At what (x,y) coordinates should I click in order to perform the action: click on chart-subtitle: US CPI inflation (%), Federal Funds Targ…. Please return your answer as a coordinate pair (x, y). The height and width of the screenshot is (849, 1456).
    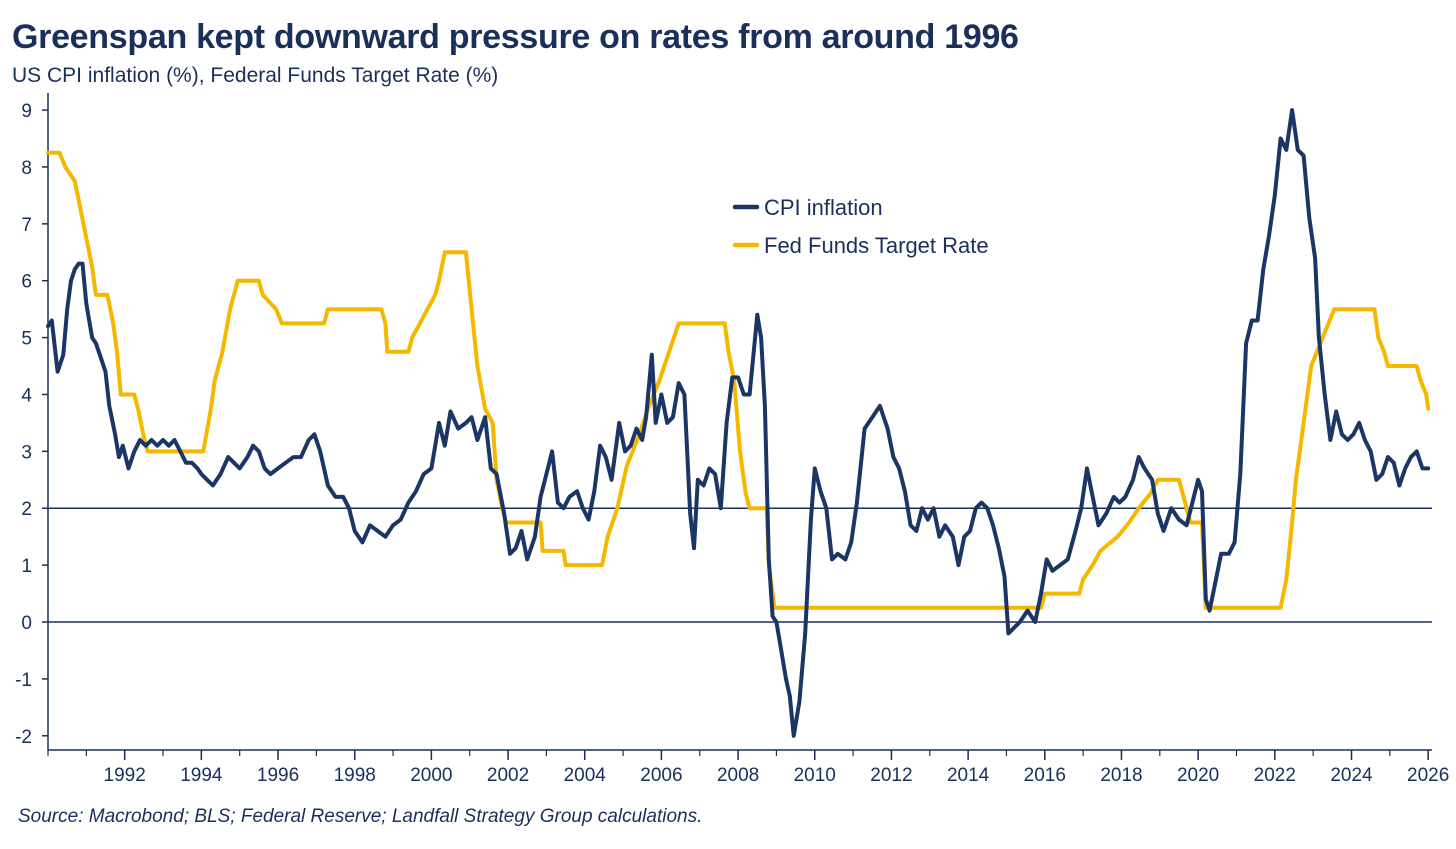
    Looking at the image, I should click on (255, 75).